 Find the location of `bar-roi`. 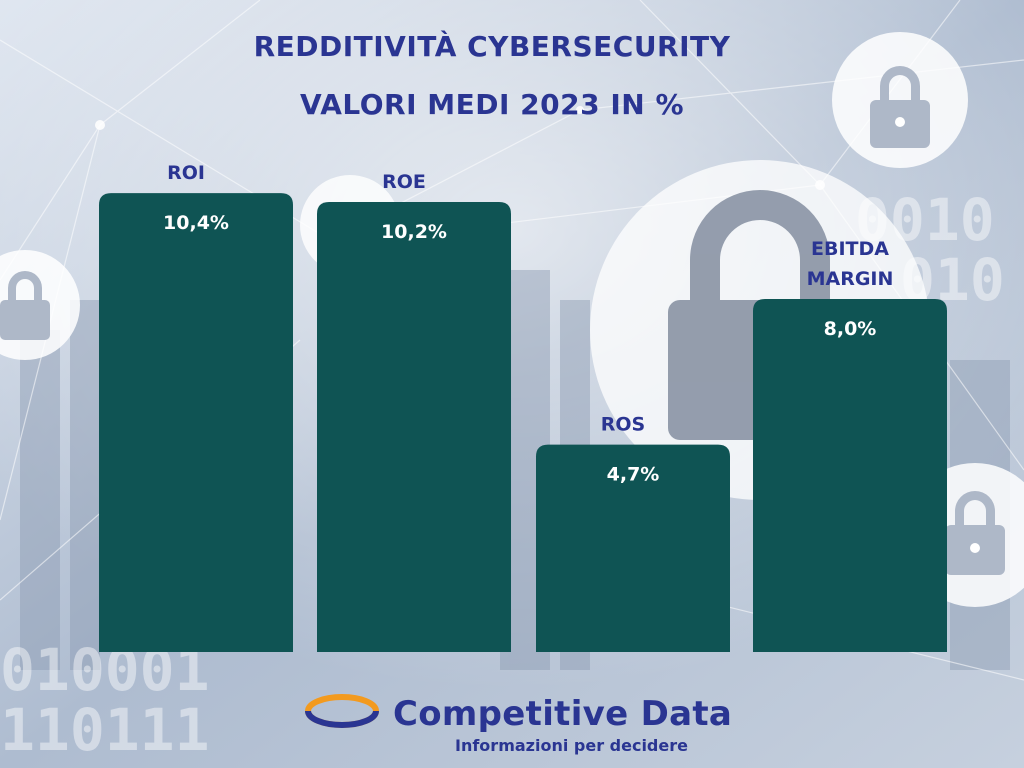

bar-roi is located at coordinates (196, 423).